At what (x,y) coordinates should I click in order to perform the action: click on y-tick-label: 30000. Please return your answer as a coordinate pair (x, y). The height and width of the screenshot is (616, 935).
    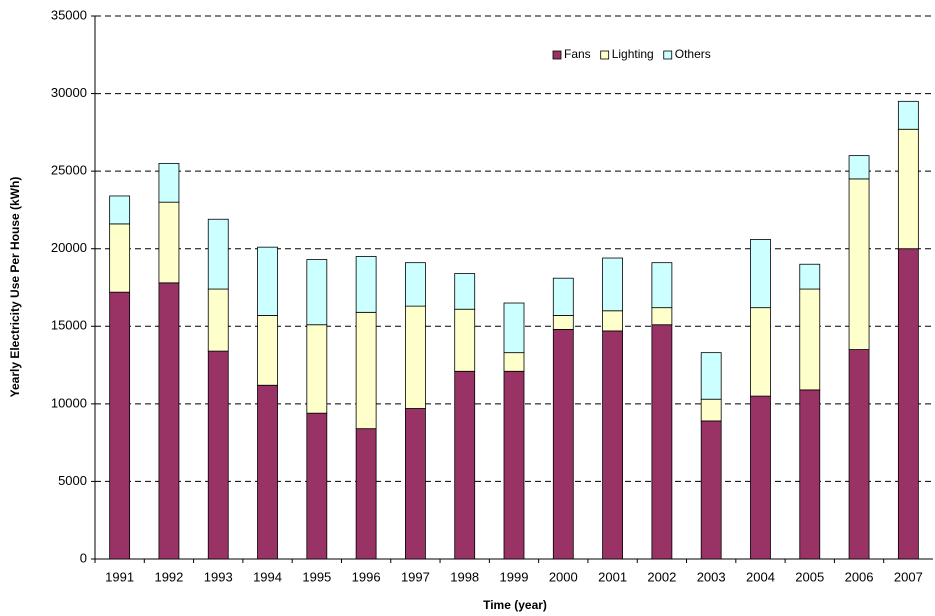
    Looking at the image, I should click on (69, 92).